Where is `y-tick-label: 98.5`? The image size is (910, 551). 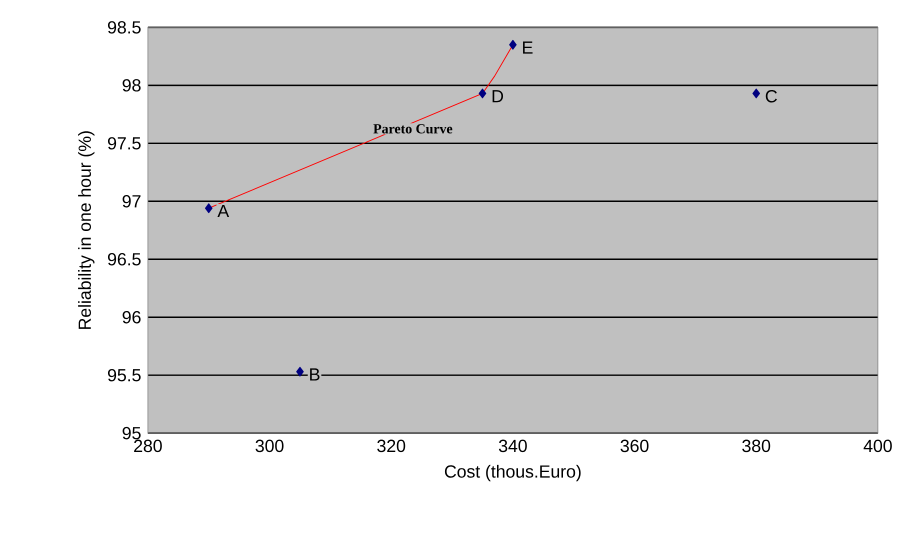
y-tick-label: 98.5 is located at coordinates (124, 27).